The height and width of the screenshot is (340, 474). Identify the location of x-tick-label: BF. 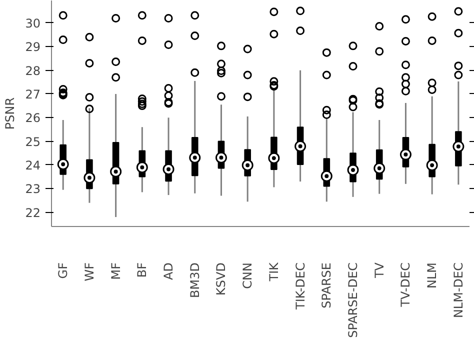
(142, 270).